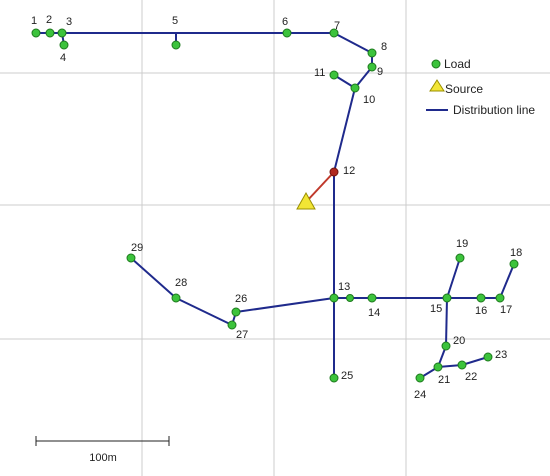 The width and height of the screenshot is (550, 476). What do you see at coordinates (137, 248) in the screenshot?
I see `node-label-29: 29` at bounding box center [137, 248].